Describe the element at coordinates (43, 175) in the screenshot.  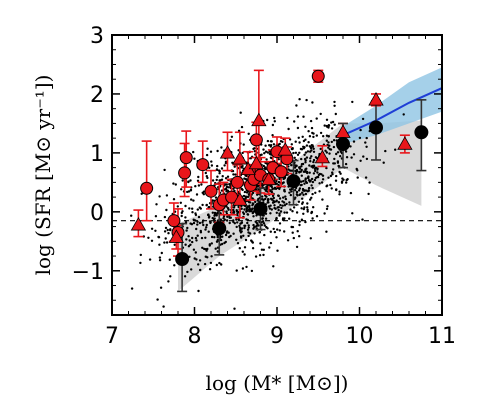
I see `y-axis-label: log (SFR [M⊙ yr⁻¹])` at that location.